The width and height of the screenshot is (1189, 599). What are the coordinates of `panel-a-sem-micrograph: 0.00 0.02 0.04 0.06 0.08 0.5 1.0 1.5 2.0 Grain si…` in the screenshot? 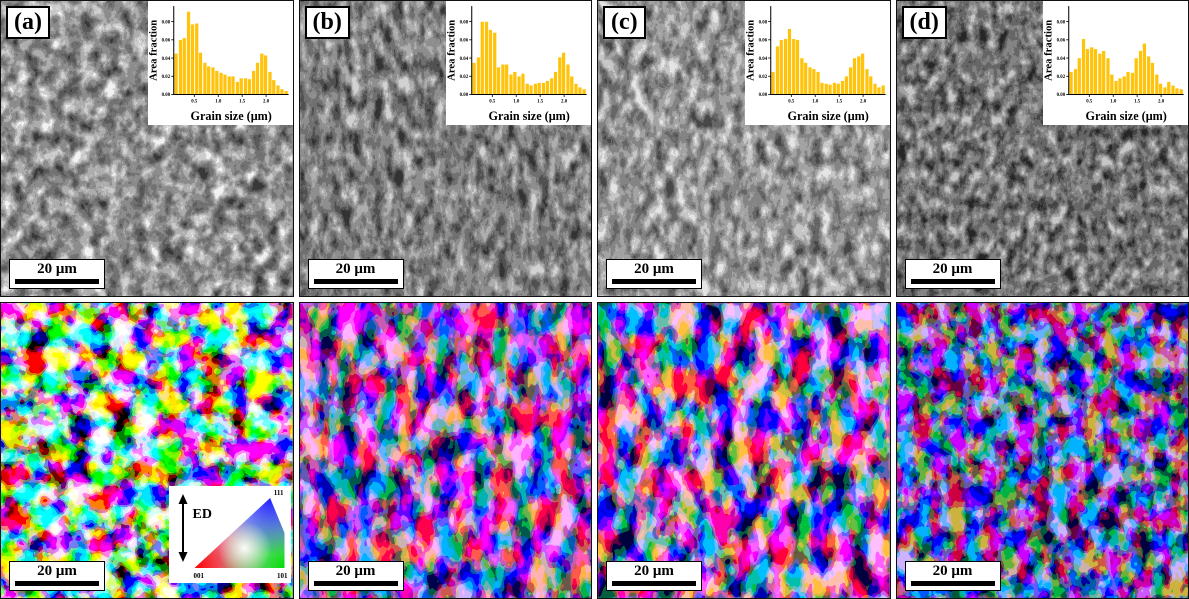 It's located at (147, 148).